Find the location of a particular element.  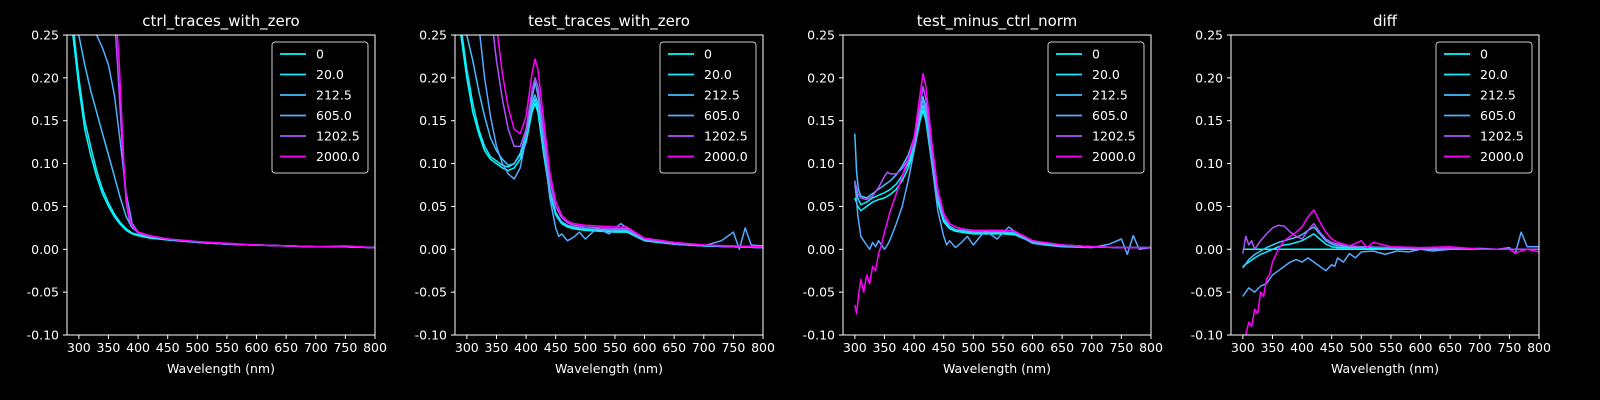

plot-frame is located at coordinates (221, 185).